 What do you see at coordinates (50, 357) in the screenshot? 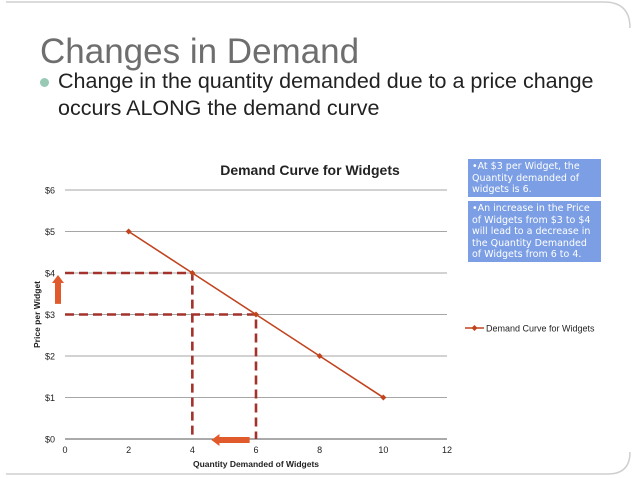
I see `y-tick-label: $2` at bounding box center [50, 357].